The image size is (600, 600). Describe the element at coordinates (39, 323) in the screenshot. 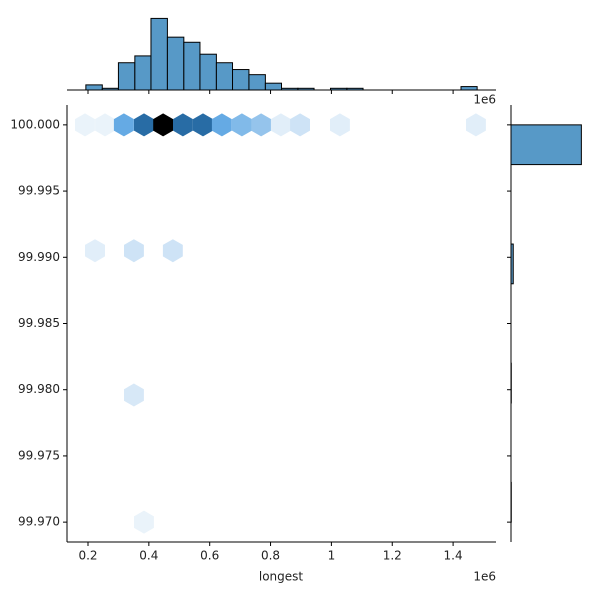

I see `y-tick-label: 99.985` at that location.